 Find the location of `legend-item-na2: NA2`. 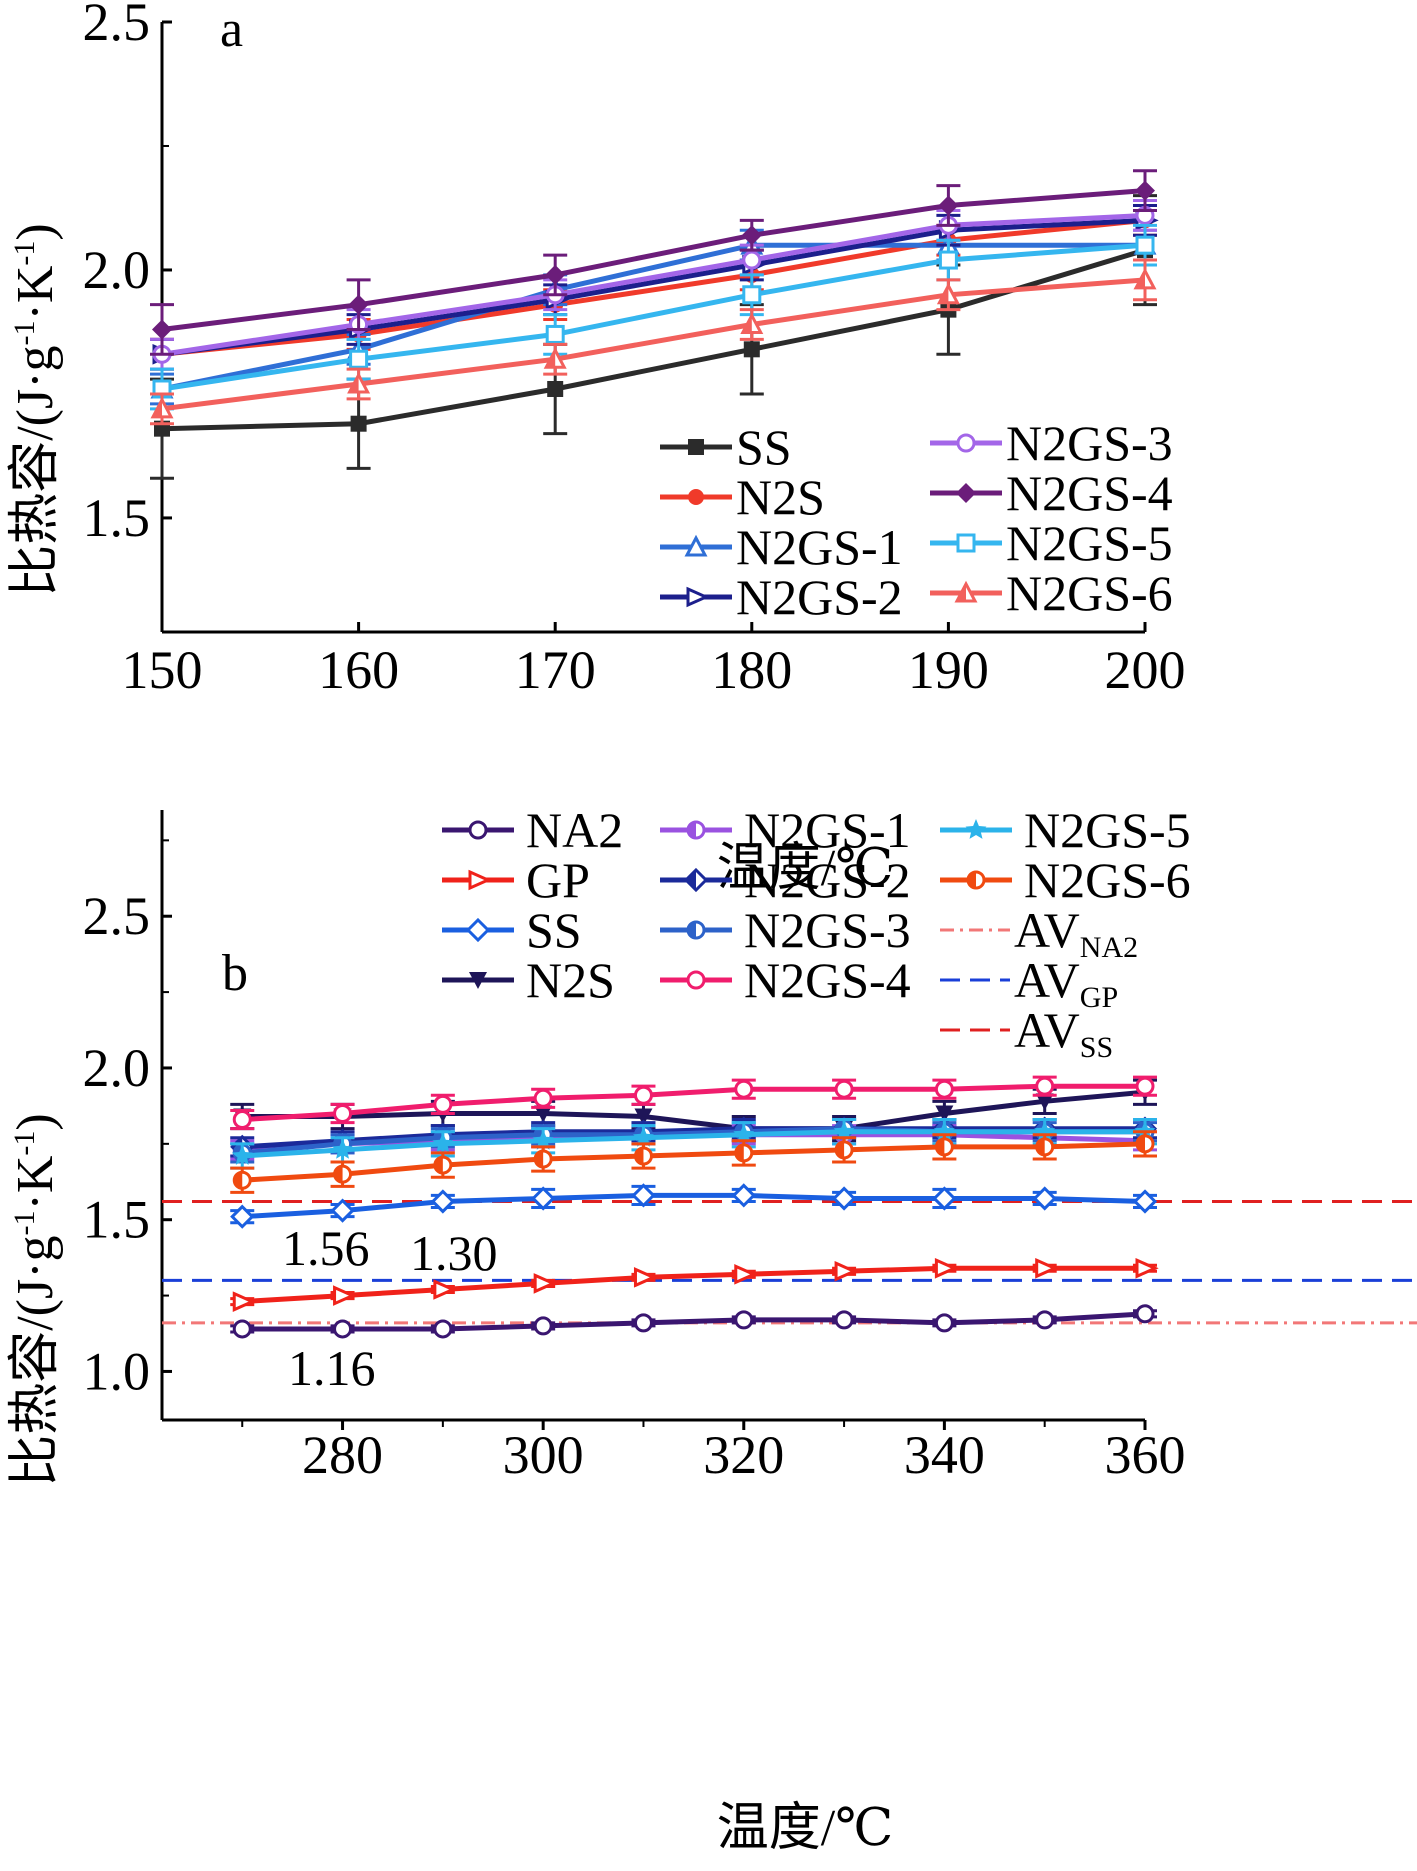

legend-item-na2: NA2 is located at coordinates (532, 830).